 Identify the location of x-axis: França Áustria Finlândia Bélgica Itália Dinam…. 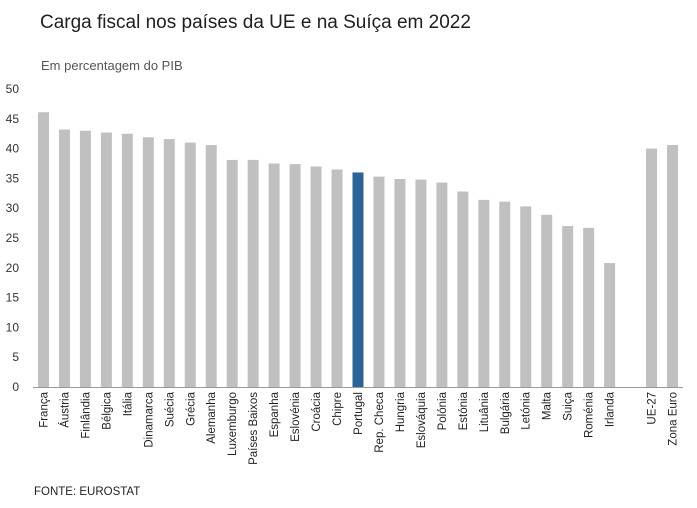
(358, 426).